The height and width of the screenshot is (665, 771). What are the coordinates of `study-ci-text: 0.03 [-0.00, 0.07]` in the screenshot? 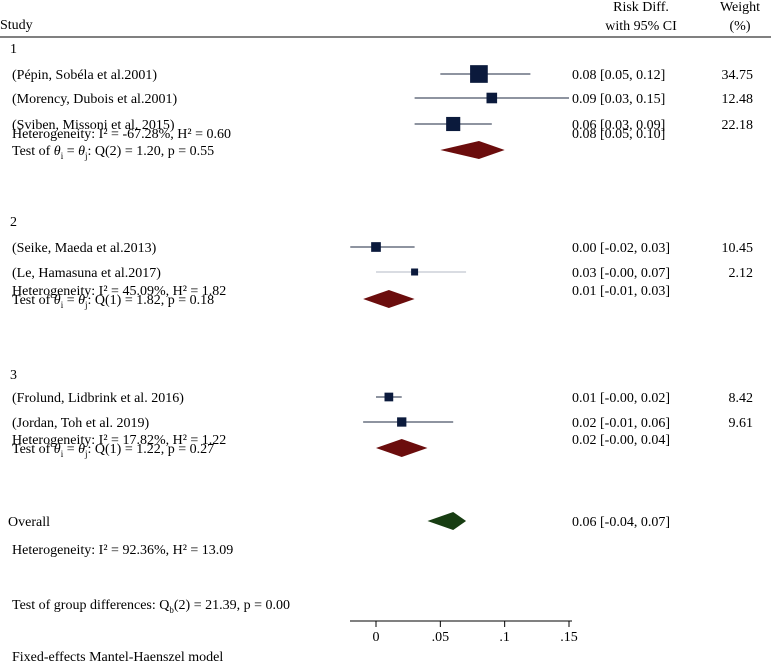 It's located at (621, 273).